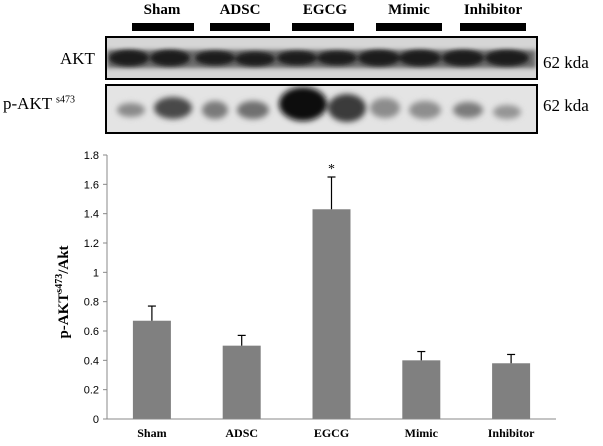  I want to click on y-tick-label: 1, so click(96, 273).